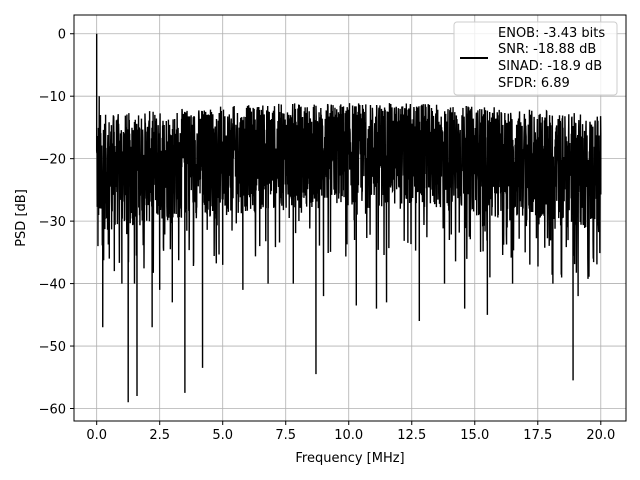  What do you see at coordinates (52, 97) in the screenshot?
I see `y-tick-label: −10` at bounding box center [52, 97].